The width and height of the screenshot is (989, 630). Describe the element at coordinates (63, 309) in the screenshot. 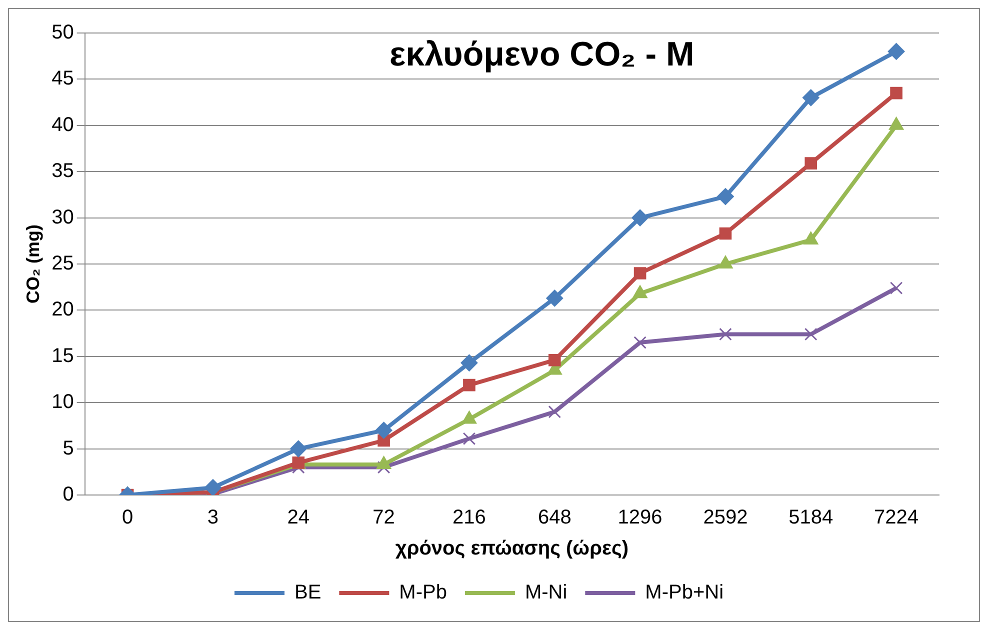

I see `y-tick-label: 20` at that location.